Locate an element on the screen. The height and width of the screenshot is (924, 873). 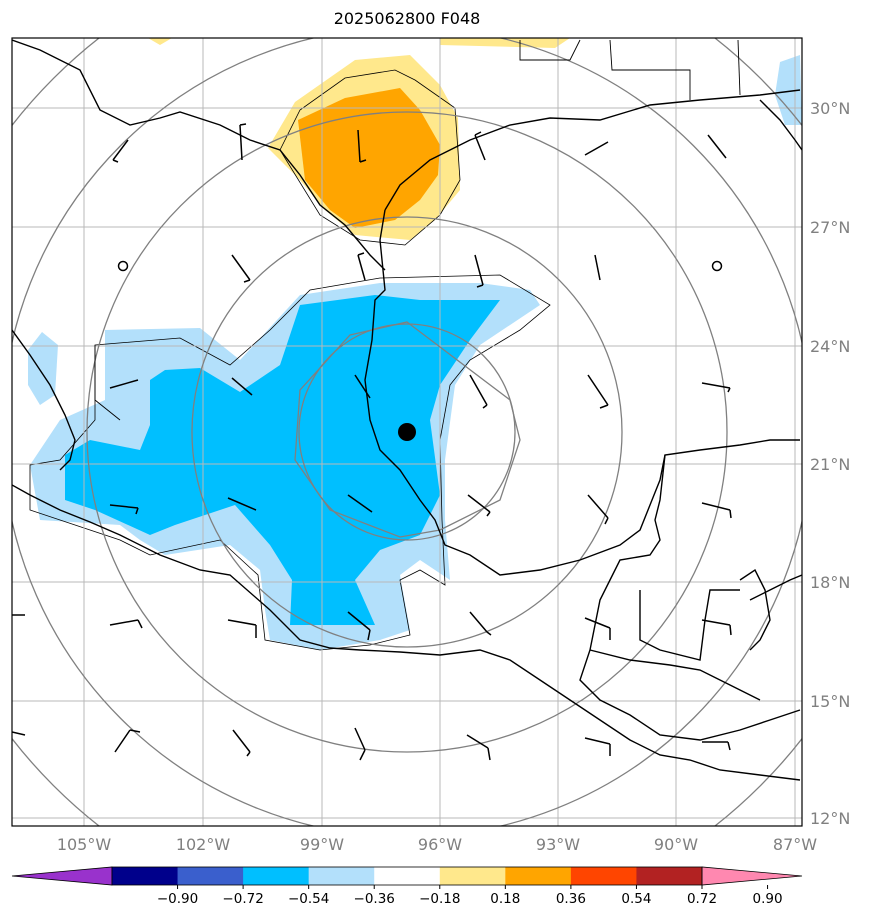
colorbar-tick-label: −0.72 is located at coordinates (242, 899).